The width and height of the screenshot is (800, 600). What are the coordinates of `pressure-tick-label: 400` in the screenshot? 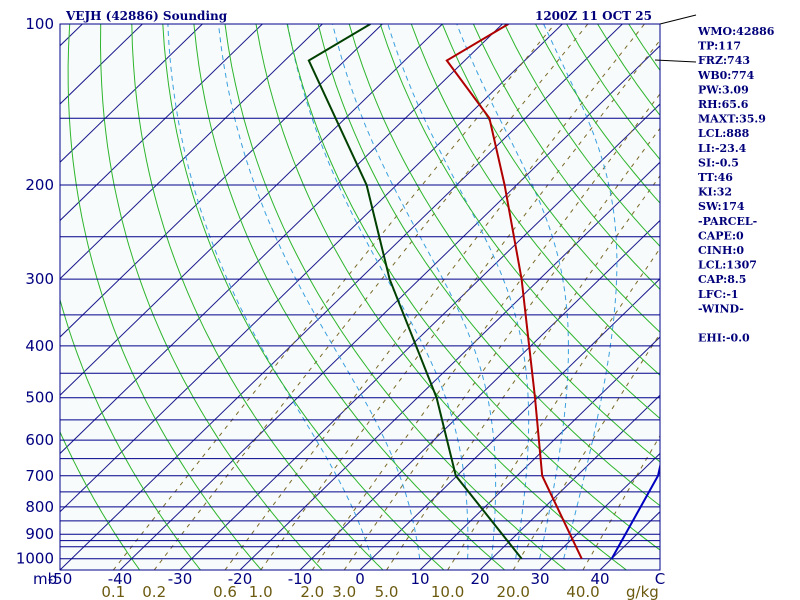 It's located at (39, 346).